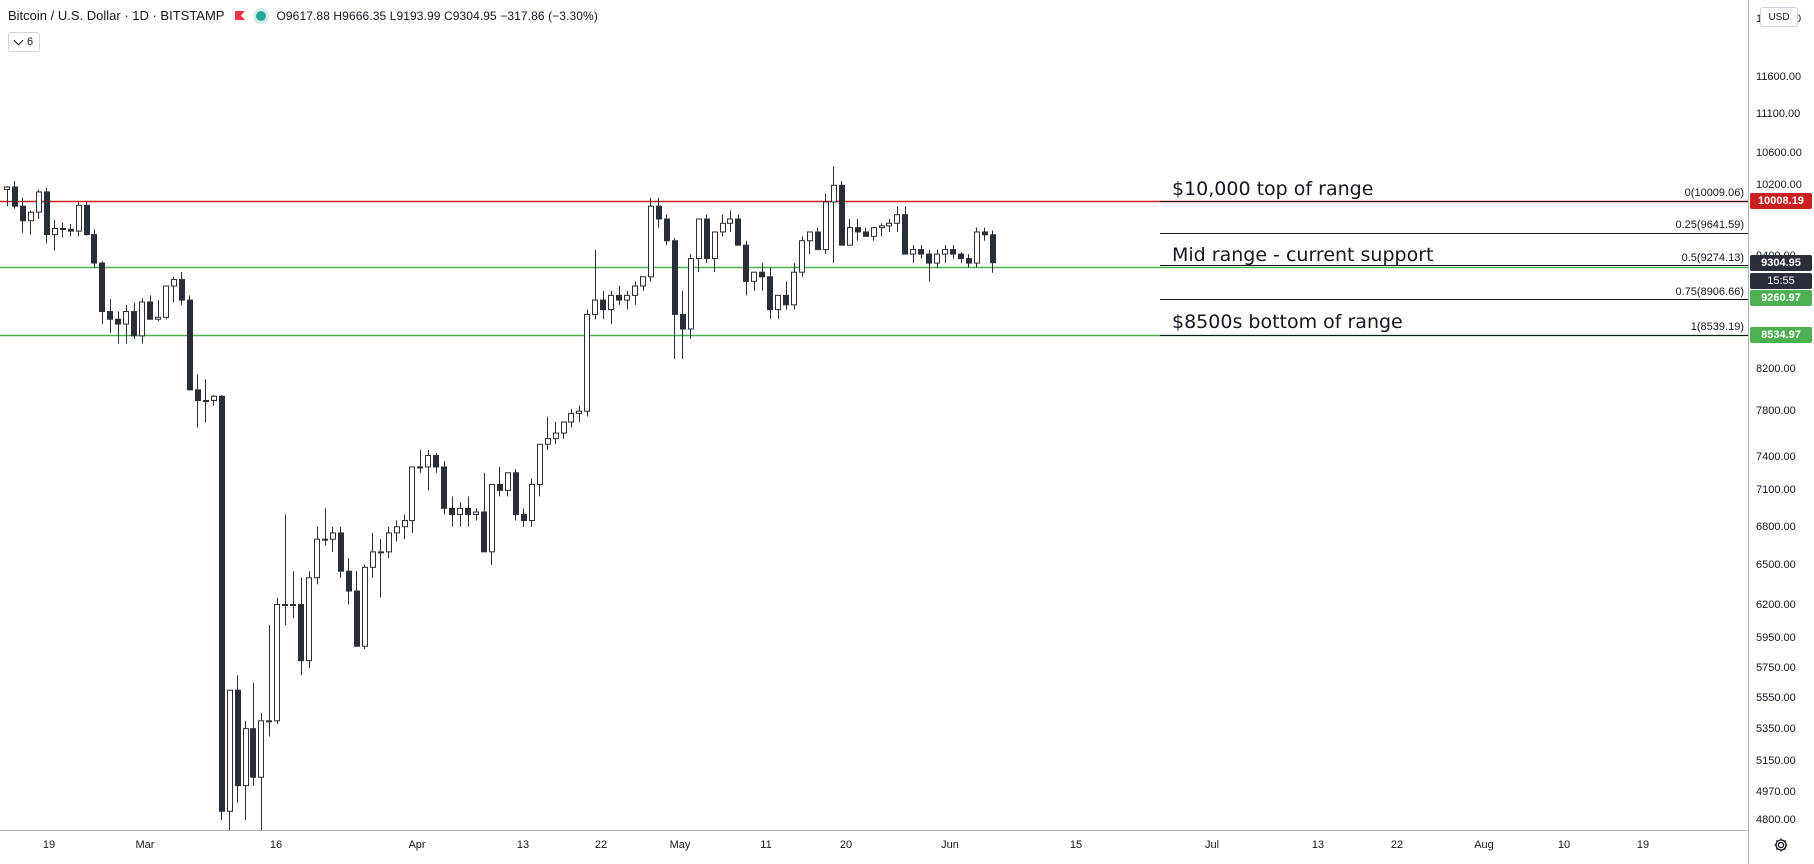  What do you see at coordinates (1273, 189) in the screenshot?
I see `annotation-top-of-range: $10,000 top of range` at bounding box center [1273, 189].